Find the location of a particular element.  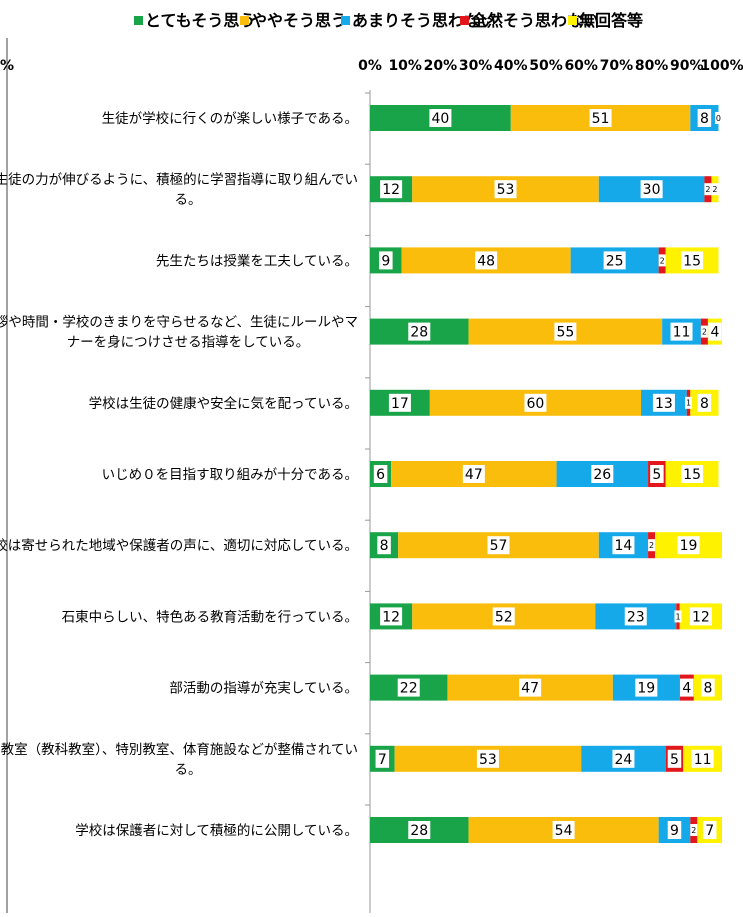

x-tick-label: 70% is located at coordinates (617, 66).